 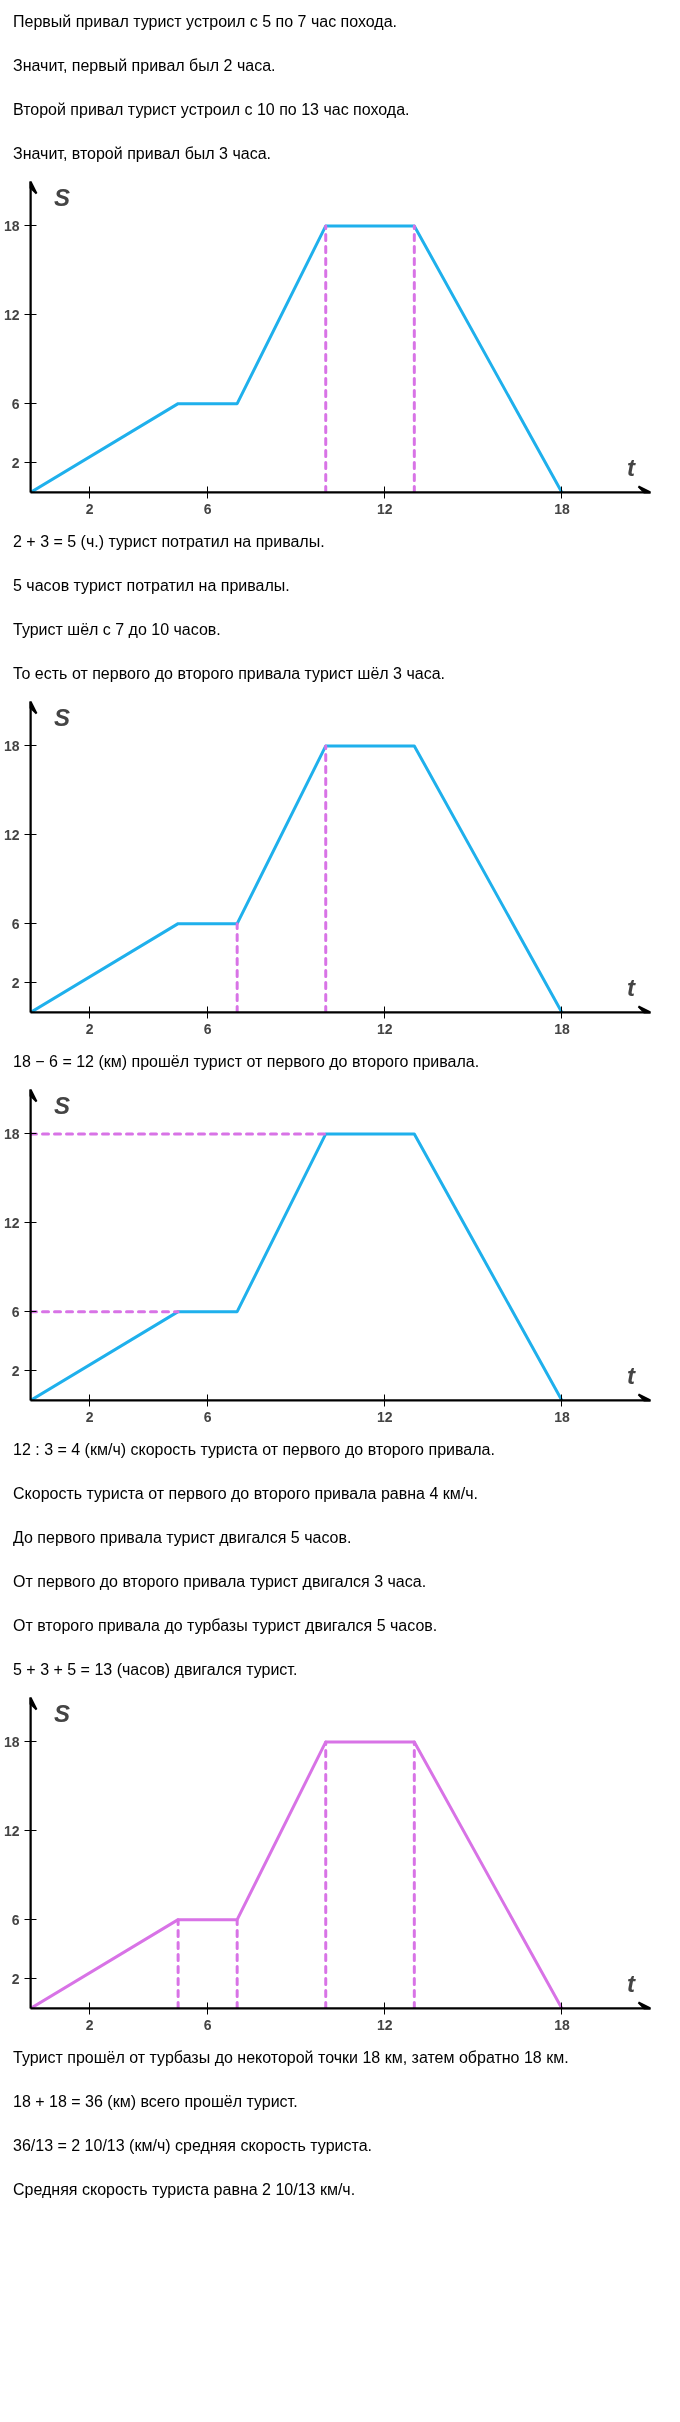 What do you see at coordinates (182, 1538) in the screenshot?
I see `text: До первого привала турист двигался 5 часов.` at bounding box center [182, 1538].